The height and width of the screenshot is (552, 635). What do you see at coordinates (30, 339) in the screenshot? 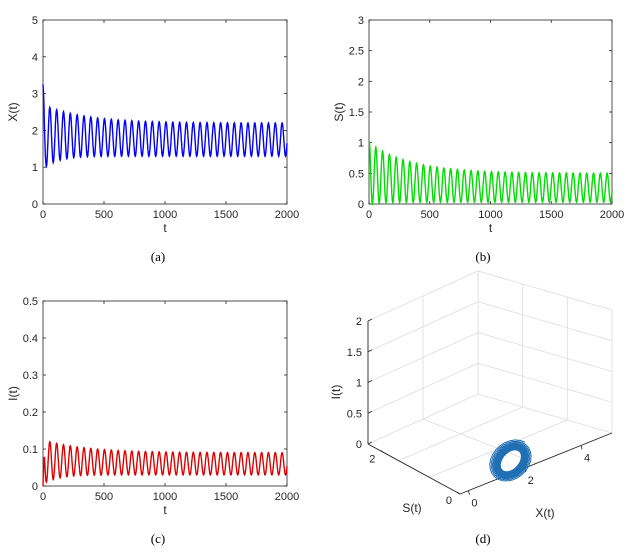
I see `y-tick-label: 0.4` at bounding box center [30, 339].